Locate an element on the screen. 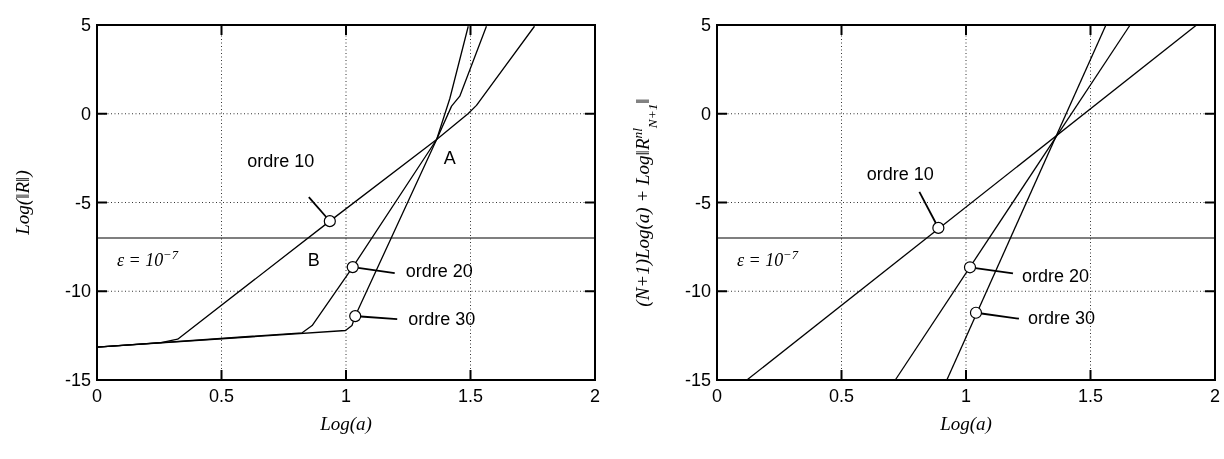  y-axis-title: Log(‖R‖) is located at coordinates (23, 203).